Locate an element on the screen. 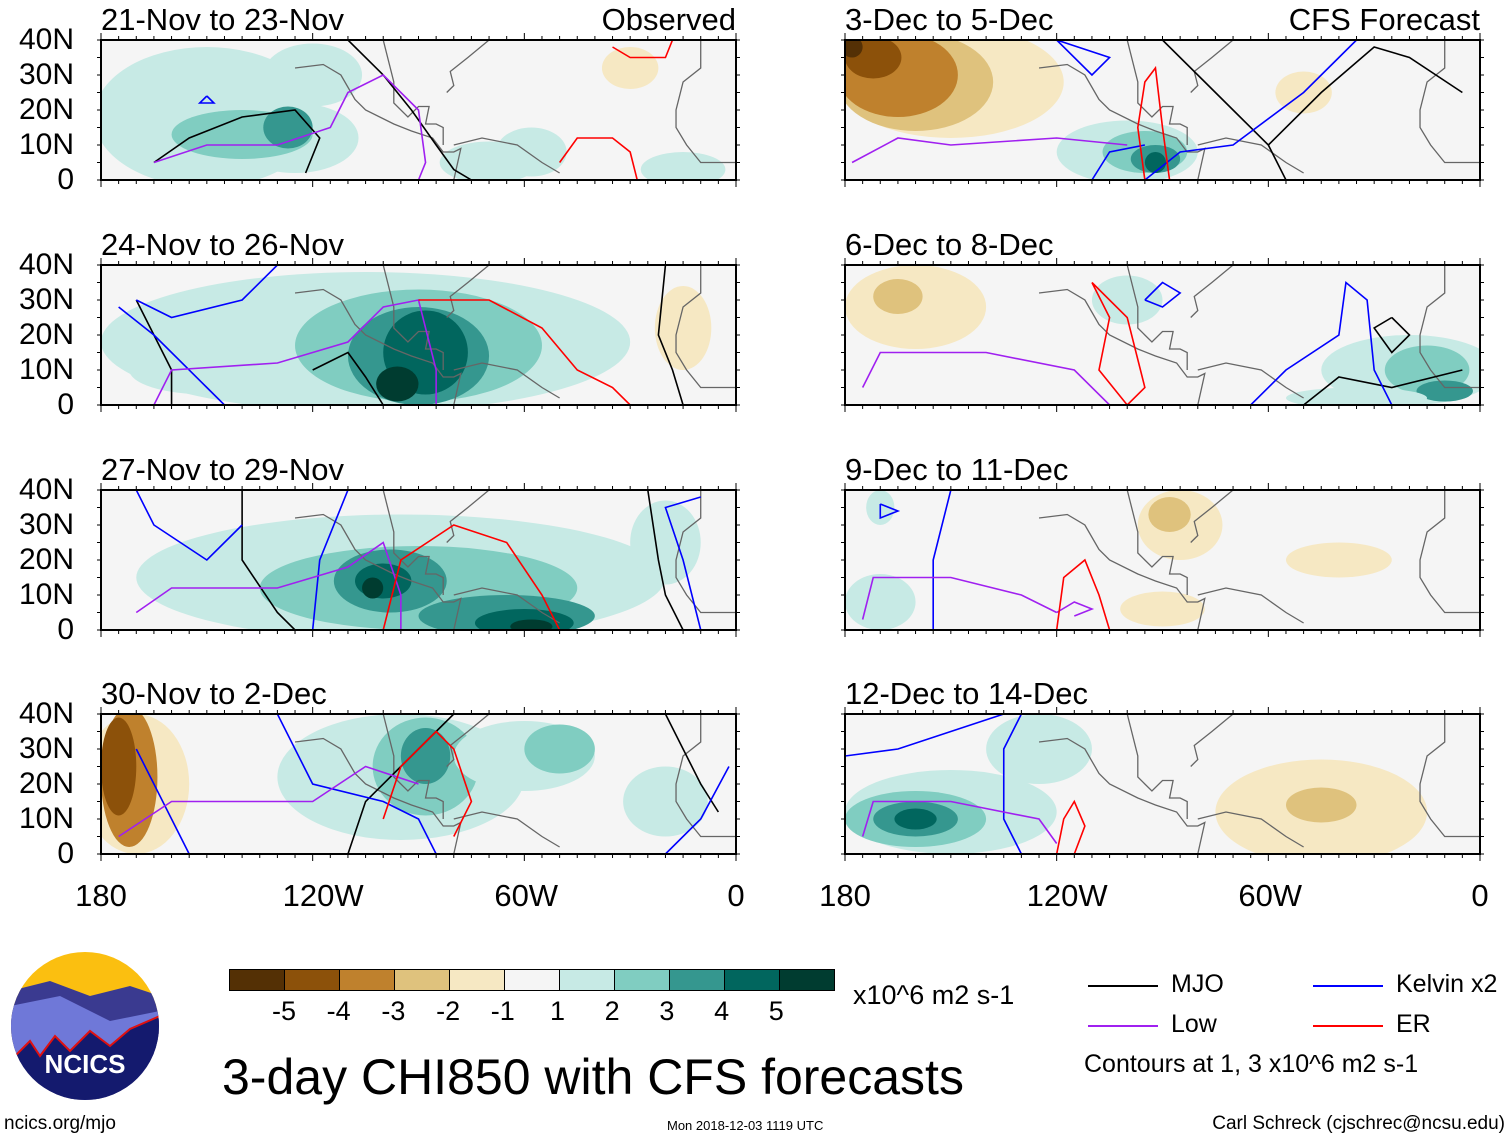  colorbar-units: x10^6 m2 s-1 is located at coordinates (934, 995).